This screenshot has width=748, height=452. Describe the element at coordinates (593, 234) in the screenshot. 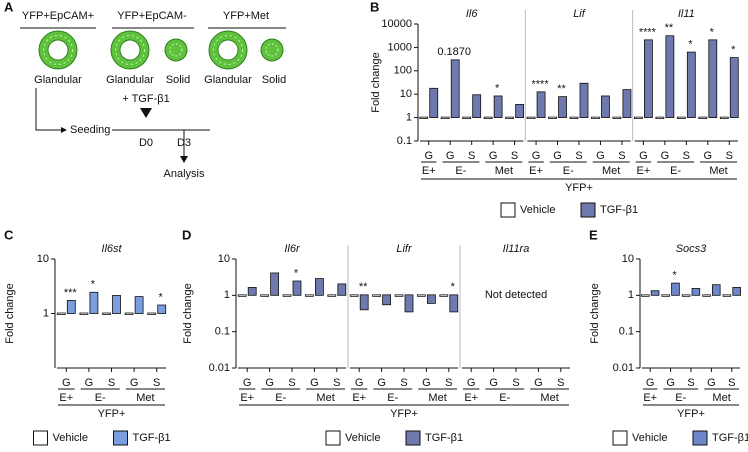

I see `panel-label: E` at that location.